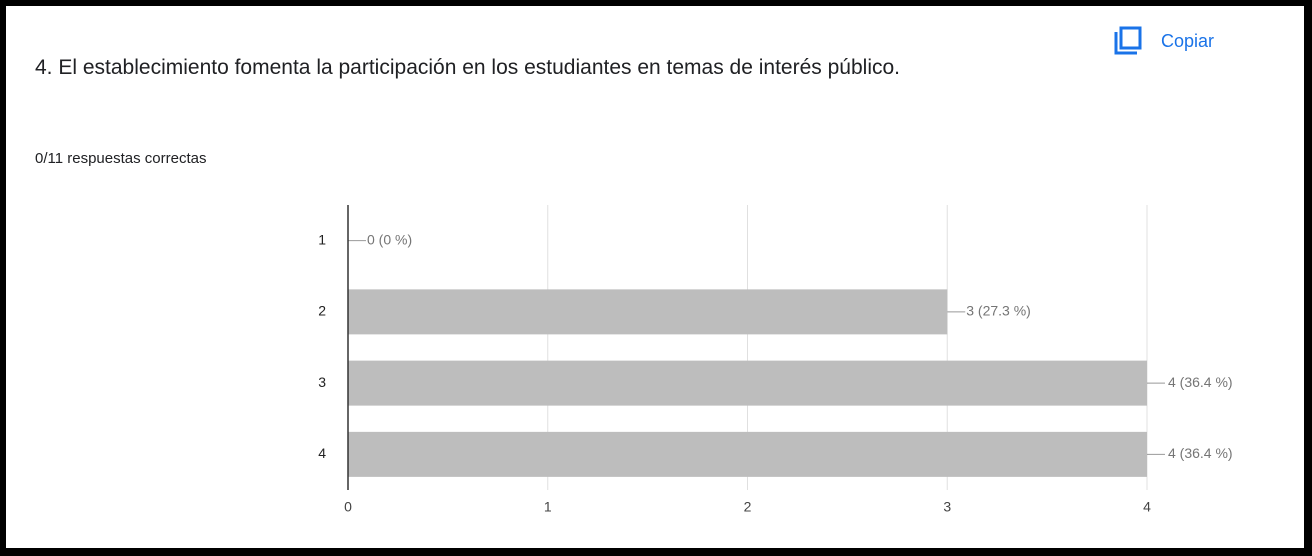 The image size is (1312, 556). What do you see at coordinates (947, 507) in the screenshot?
I see `x-tick-label: 3` at bounding box center [947, 507].